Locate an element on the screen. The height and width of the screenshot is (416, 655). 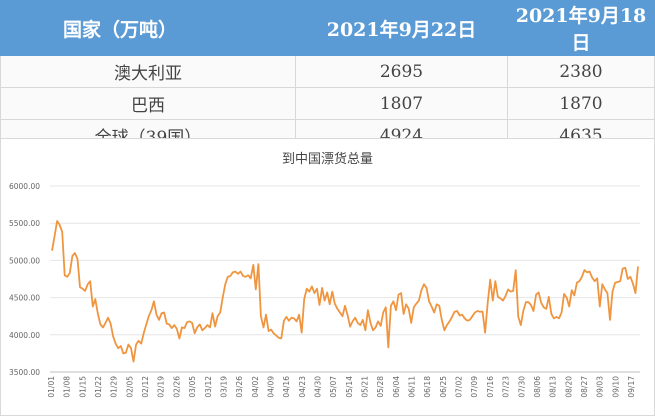
header-date-1: 2021年9月22日 is located at coordinates (401, 28).